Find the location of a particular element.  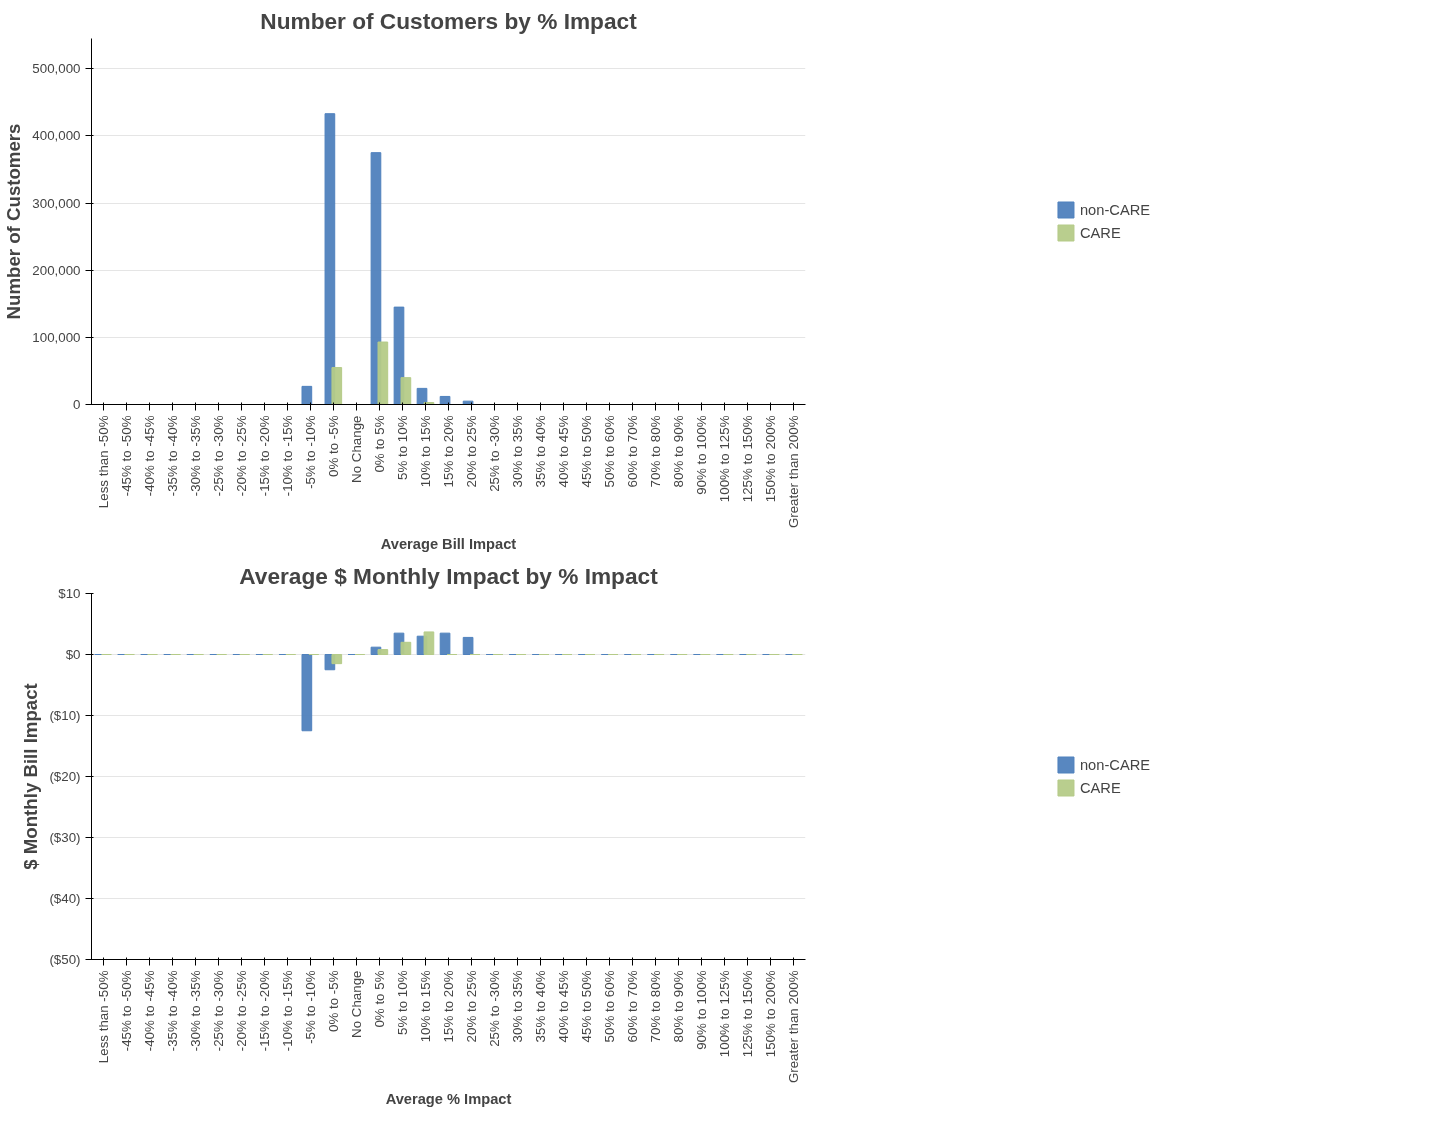

y-tick-label: 300,000 is located at coordinates (56, 203).